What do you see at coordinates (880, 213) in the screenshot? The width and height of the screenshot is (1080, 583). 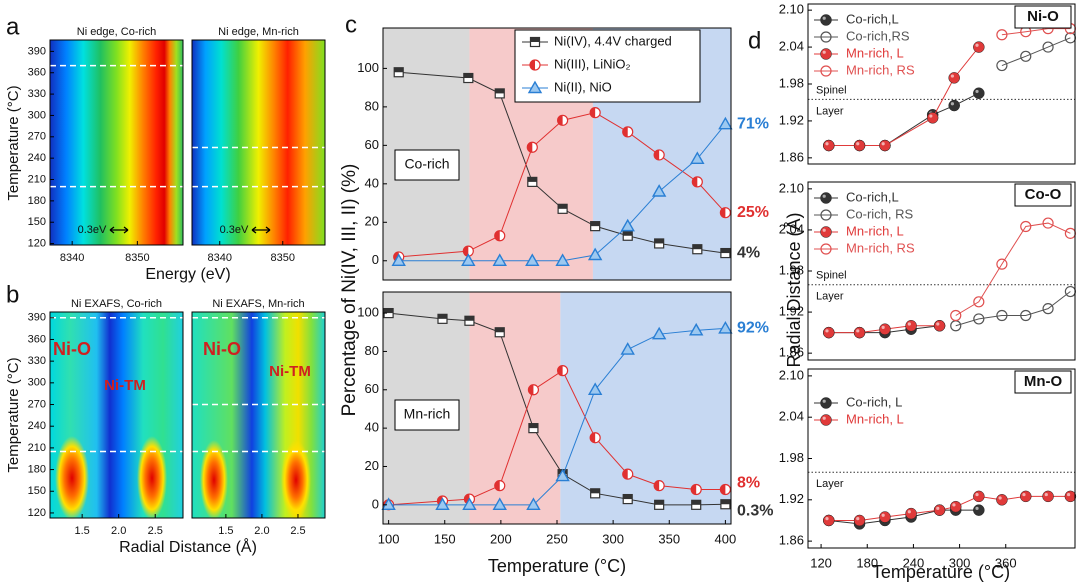 I see `legend-label: Co-rich, RS` at bounding box center [880, 213].